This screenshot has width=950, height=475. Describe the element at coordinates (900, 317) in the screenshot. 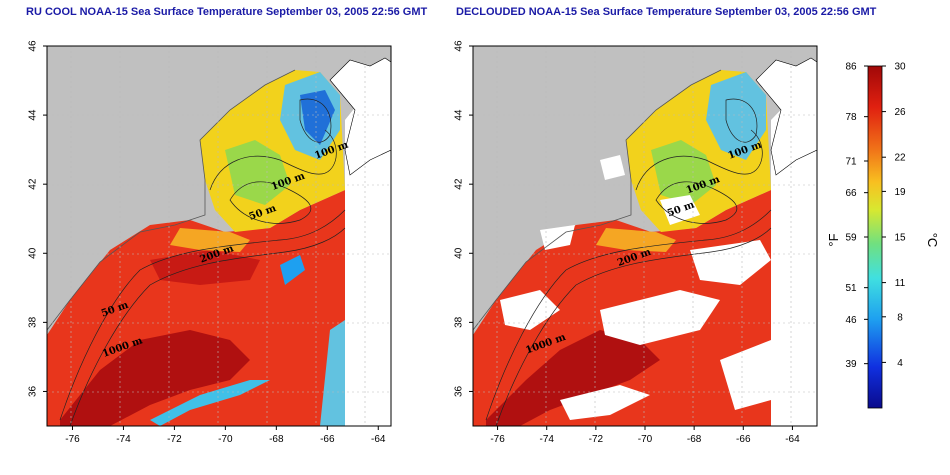

I see `celsius-tick-label: 8` at that location.